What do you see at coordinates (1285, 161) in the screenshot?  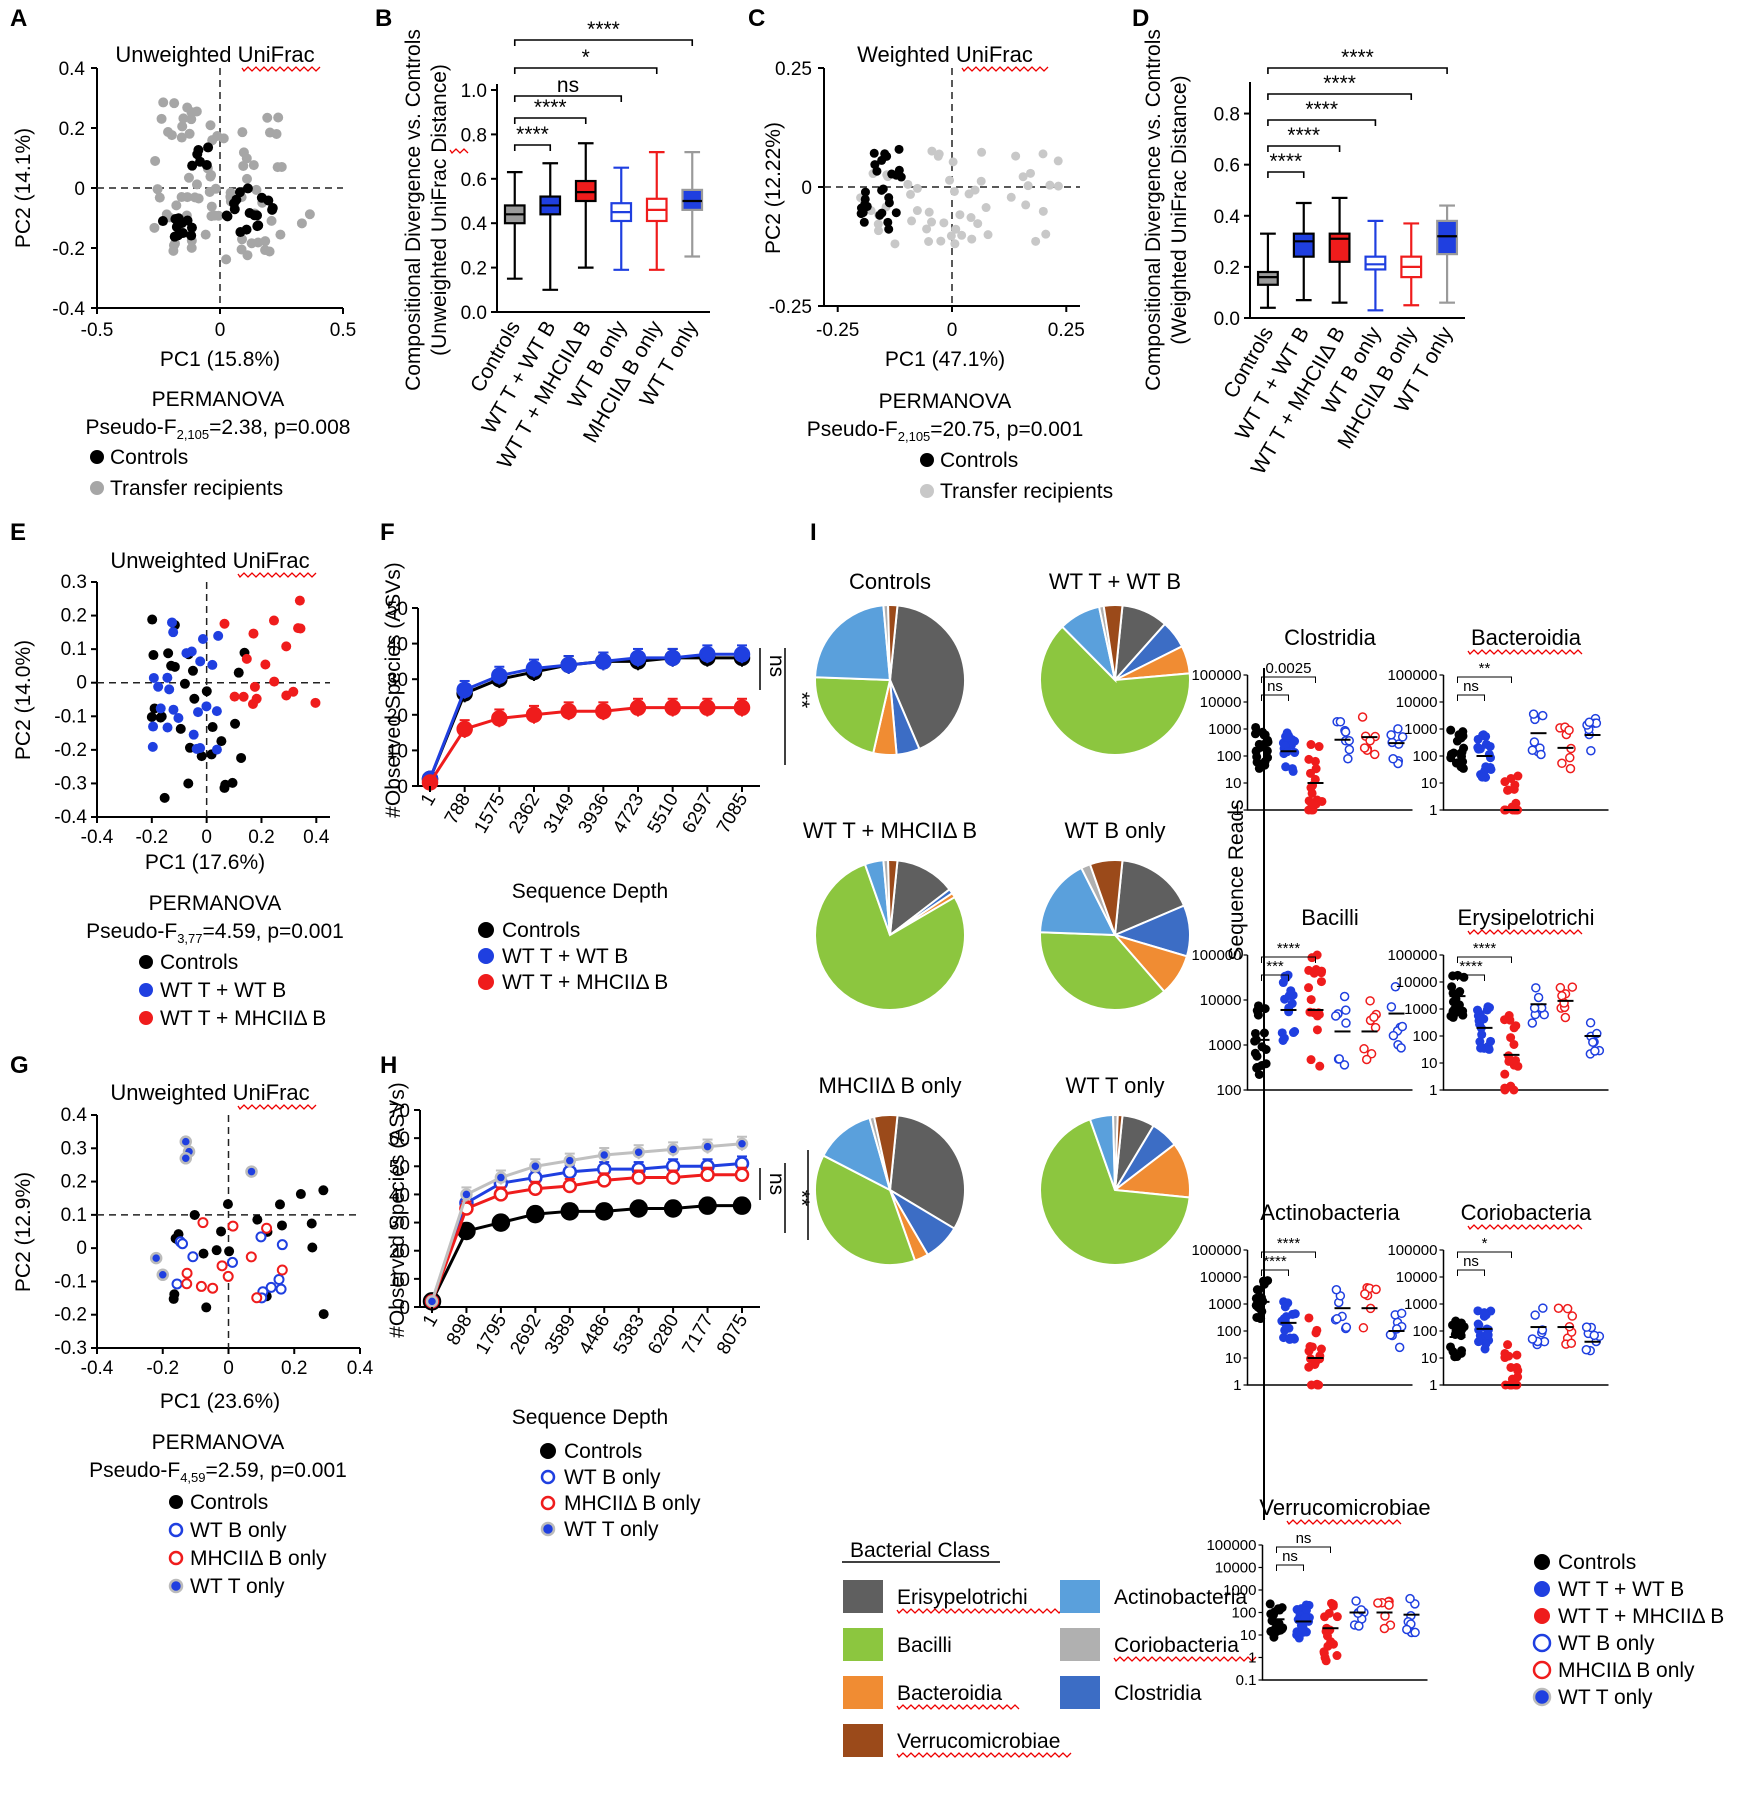 I see `significance-label: ****` at bounding box center [1285, 161].